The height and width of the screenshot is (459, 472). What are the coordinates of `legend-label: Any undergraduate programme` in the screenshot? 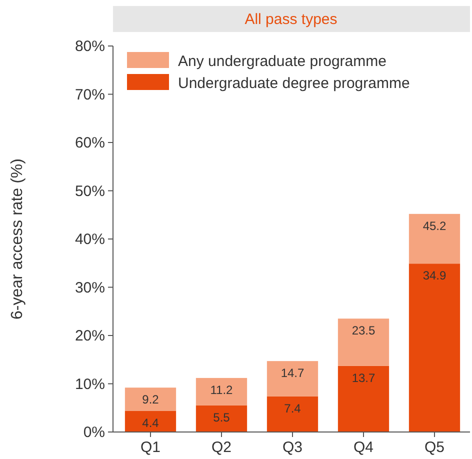 It's located at (282, 61).